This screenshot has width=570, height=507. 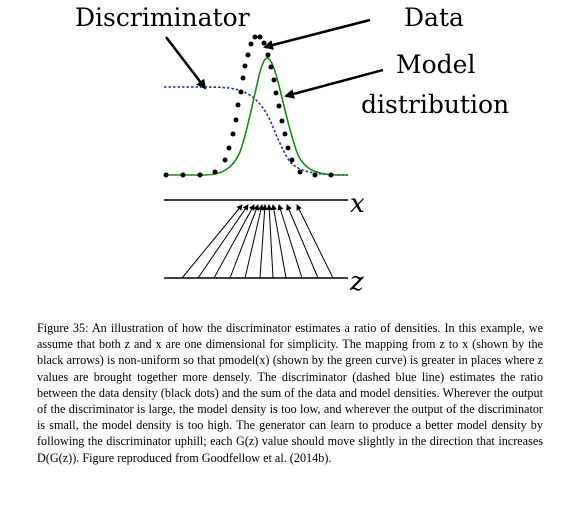 What do you see at coordinates (256, 131) in the screenshot?
I see `discriminator-curve` at bounding box center [256, 131].